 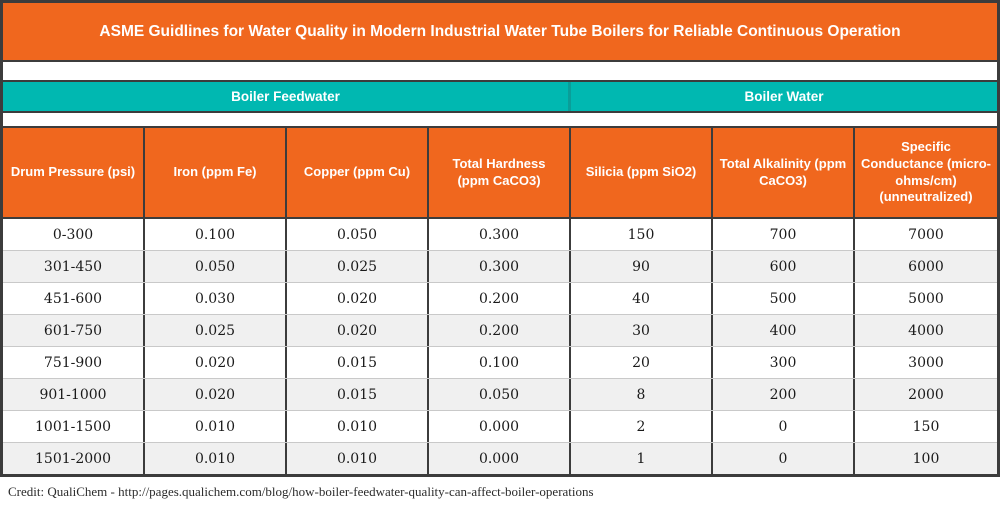 What do you see at coordinates (74, 458) in the screenshot?
I see `table-cell: 1501-2000` at bounding box center [74, 458].